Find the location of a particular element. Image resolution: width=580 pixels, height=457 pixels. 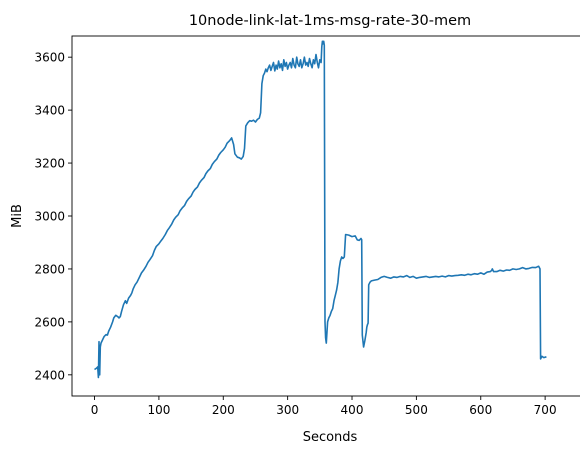

y-axis-ticks: 2400 2600 2800 3000 3200 3400 3600 is located at coordinates (53, 216).